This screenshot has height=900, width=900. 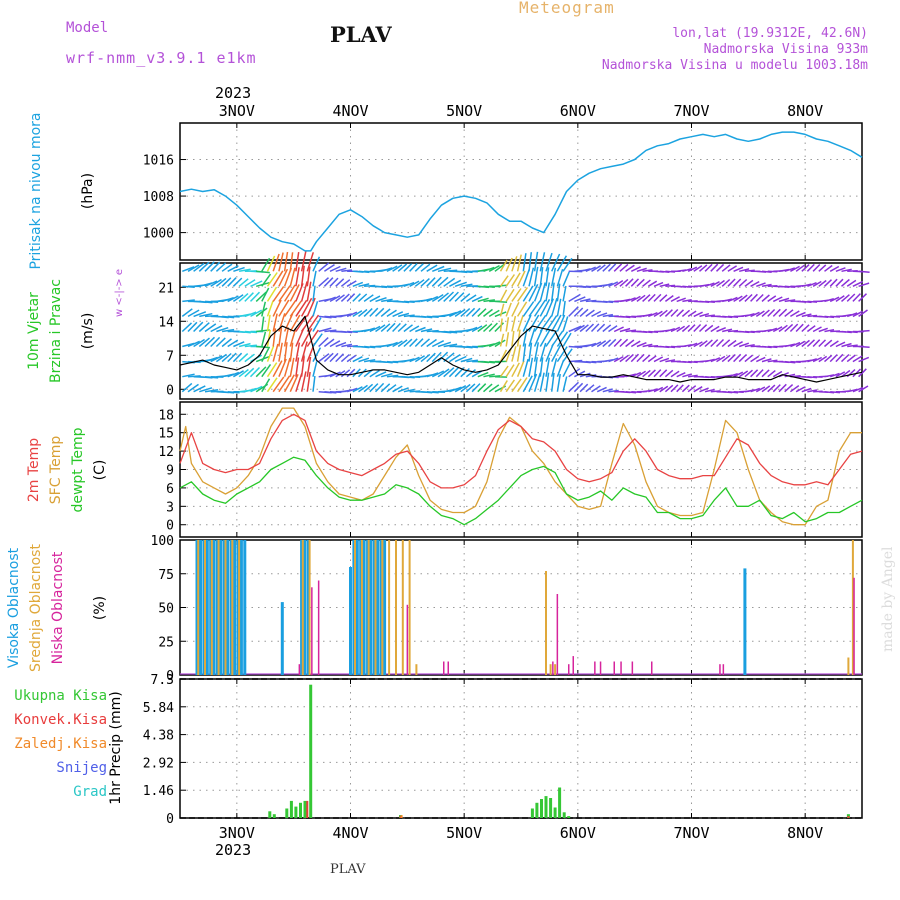 What do you see at coordinates (166, 288) in the screenshot?
I see `y-tick-label: 21` at bounding box center [166, 288].